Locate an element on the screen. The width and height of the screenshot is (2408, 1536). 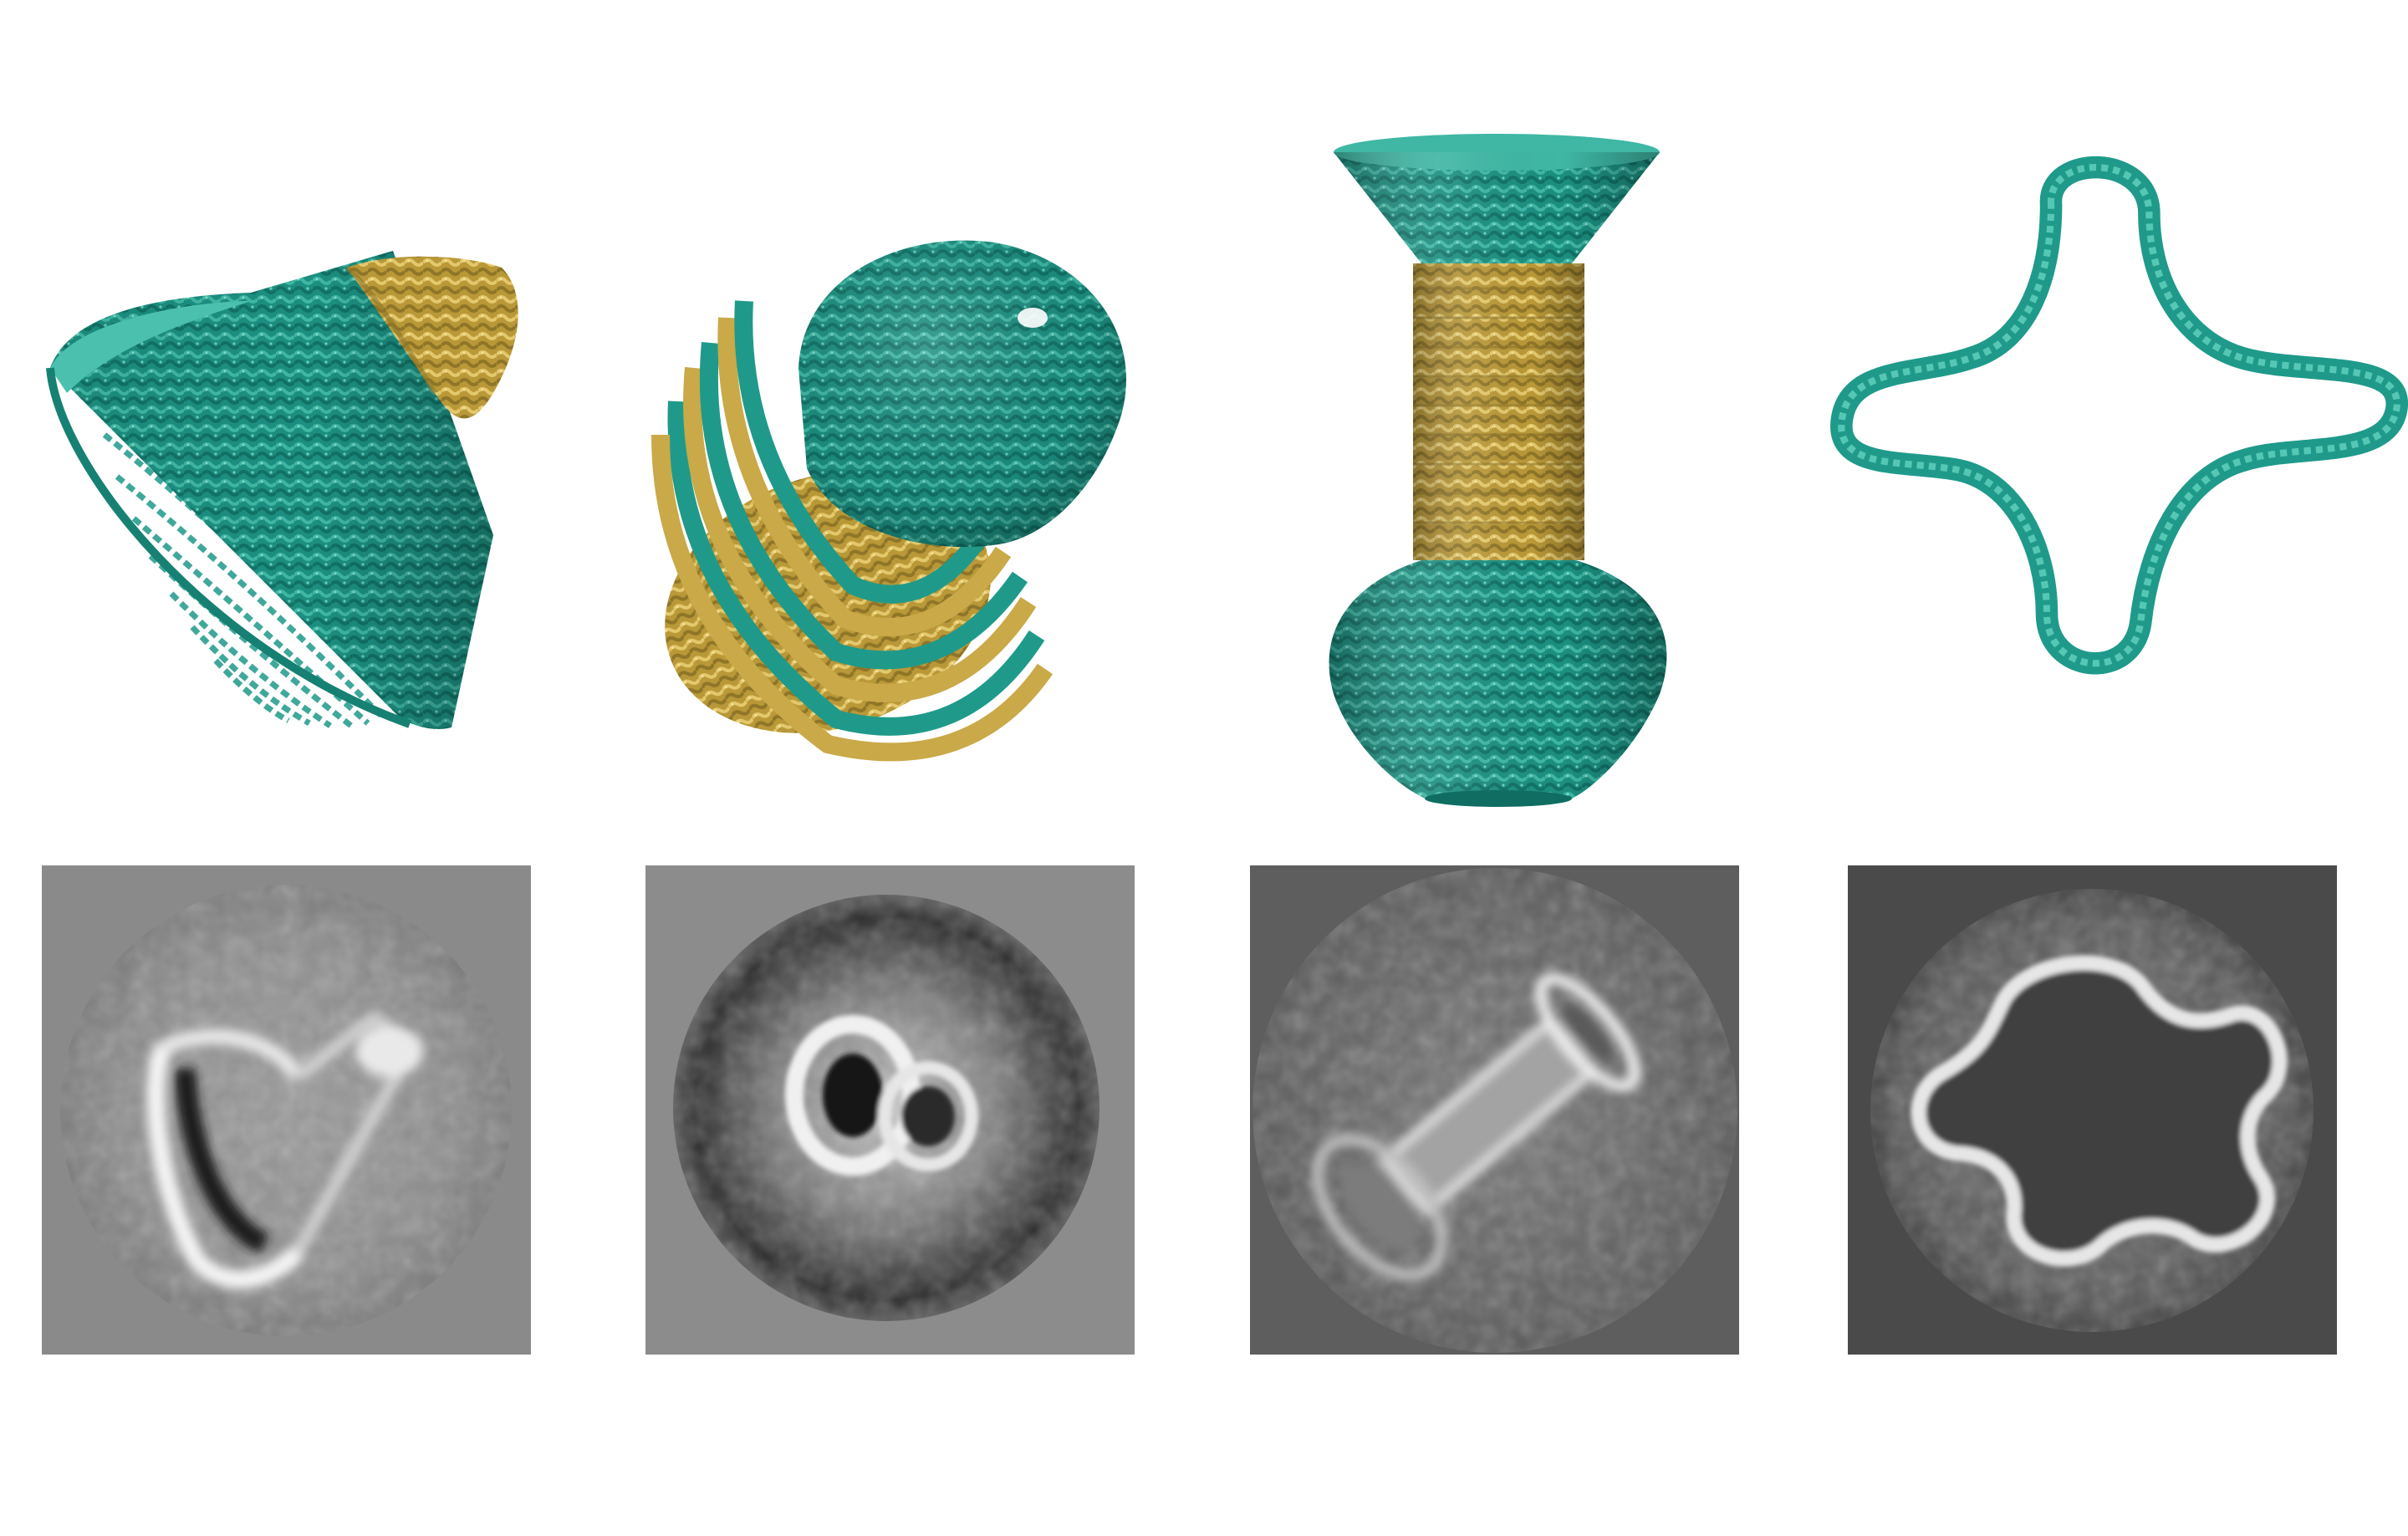
dna-origami-cone-model is located at coordinates (282, 490).